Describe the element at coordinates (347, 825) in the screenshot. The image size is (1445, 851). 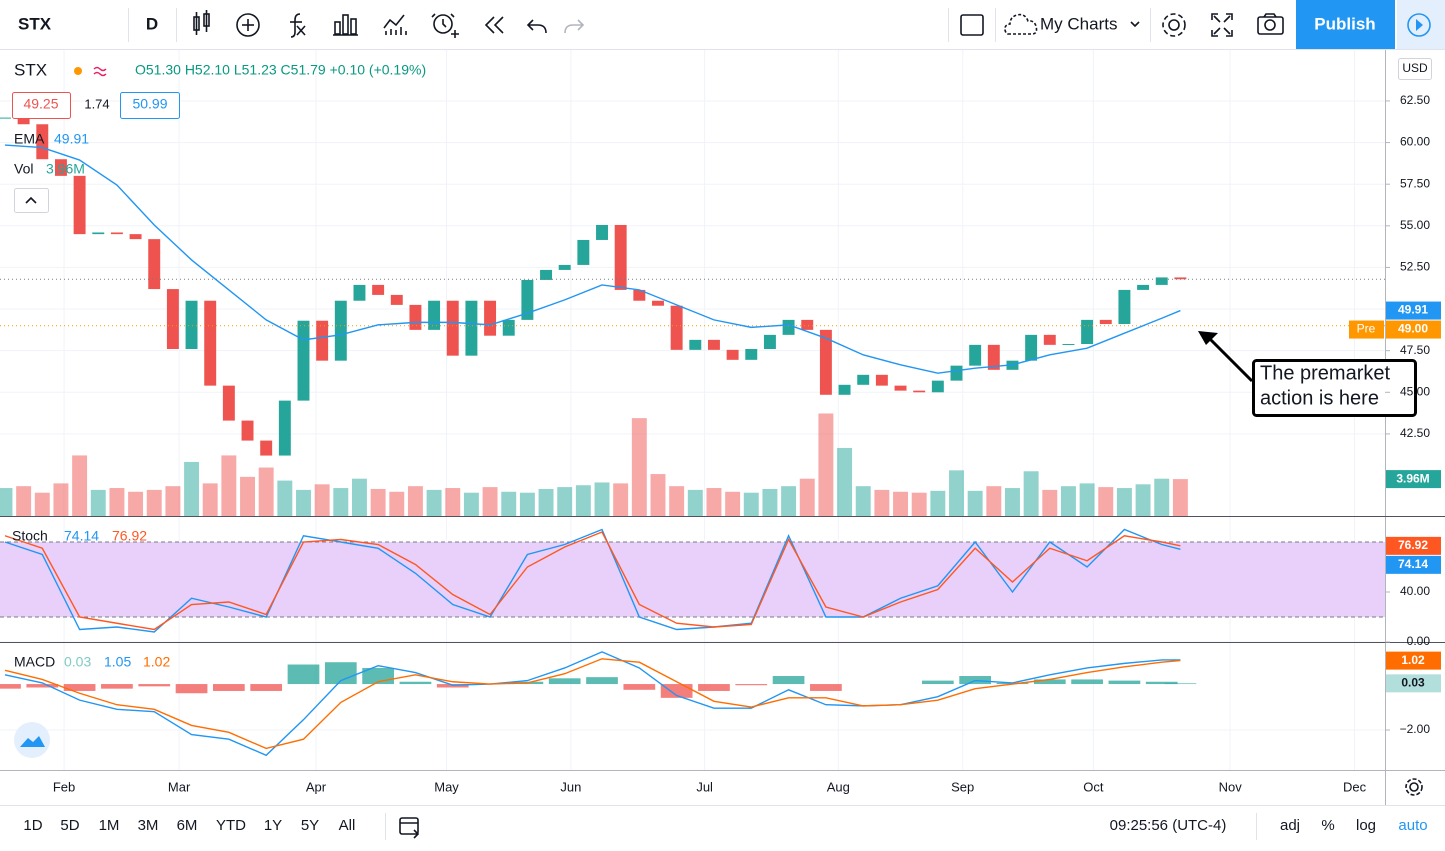
I see `range-button: All` at that location.